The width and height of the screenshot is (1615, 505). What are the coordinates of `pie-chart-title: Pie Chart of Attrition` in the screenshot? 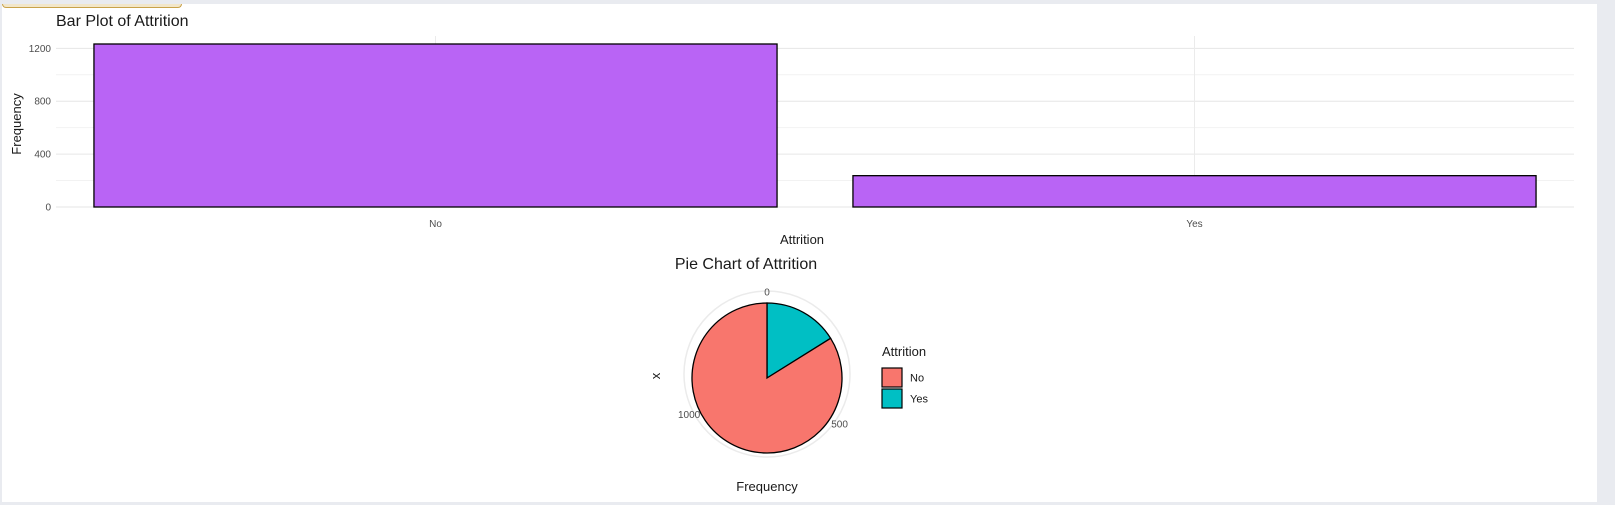 It's located at (746, 264).